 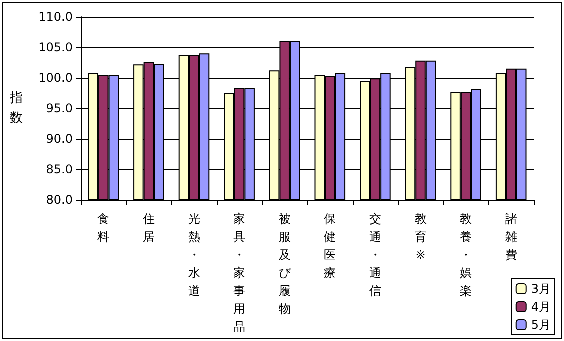 What do you see at coordinates (55, 47) in the screenshot?
I see `y-tick-label: 105.0` at bounding box center [55, 47].